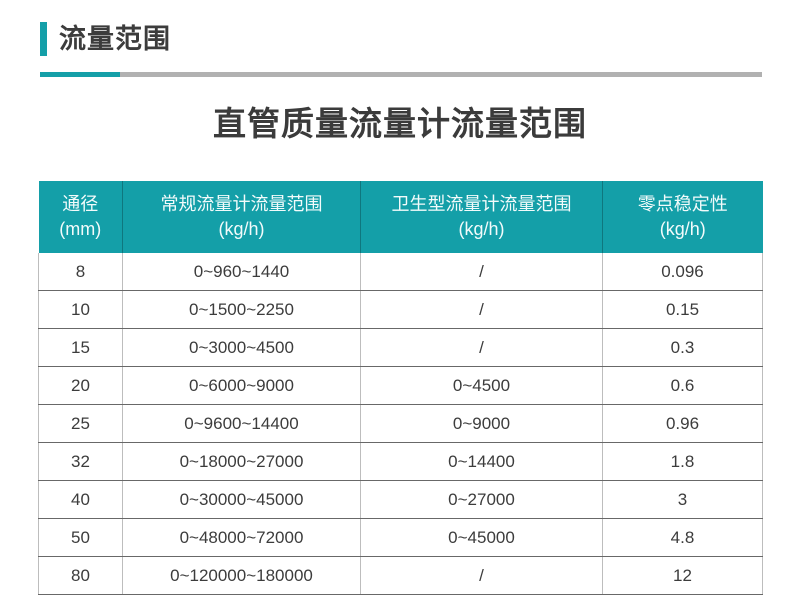  I want to click on table-row: 50 0~48000~72000 0~45000 4.8, so click(400, 537).